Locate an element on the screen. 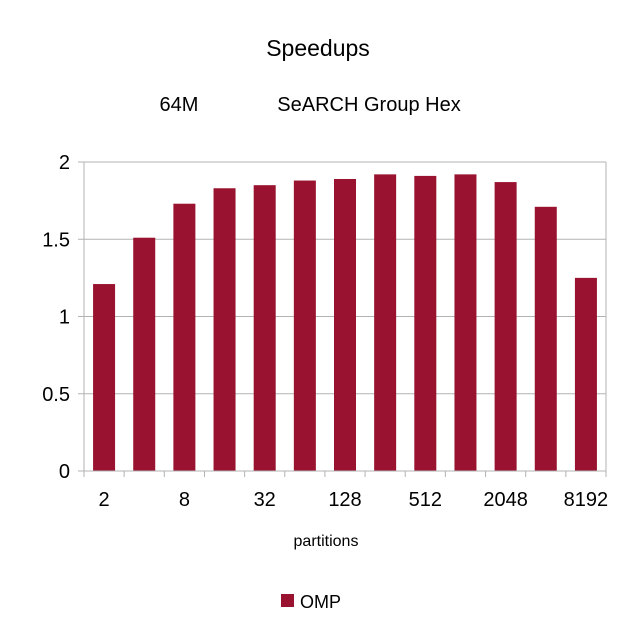  legend-label-omp: OMP is located at coordinates (320, 602).